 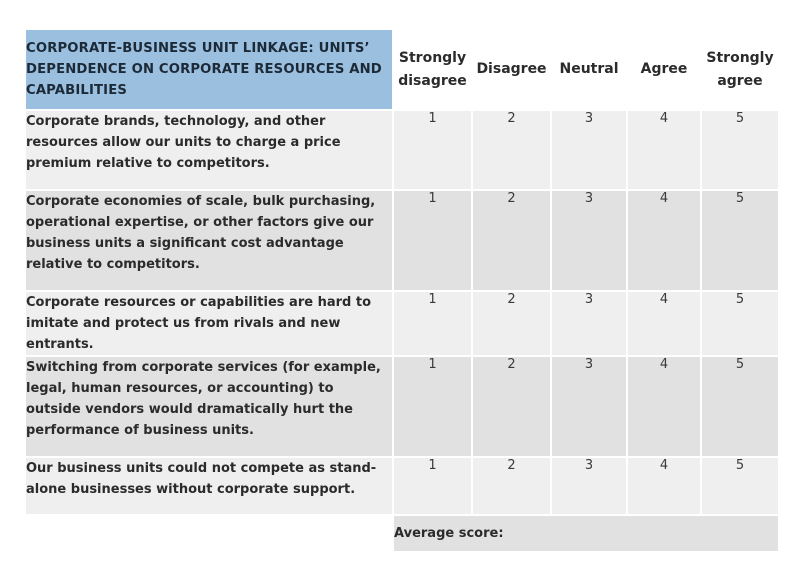 What do you see at coordinates (432, 80) in the screenshot?
I see `column-header-line: disagree` at bounding box center [432, 80].